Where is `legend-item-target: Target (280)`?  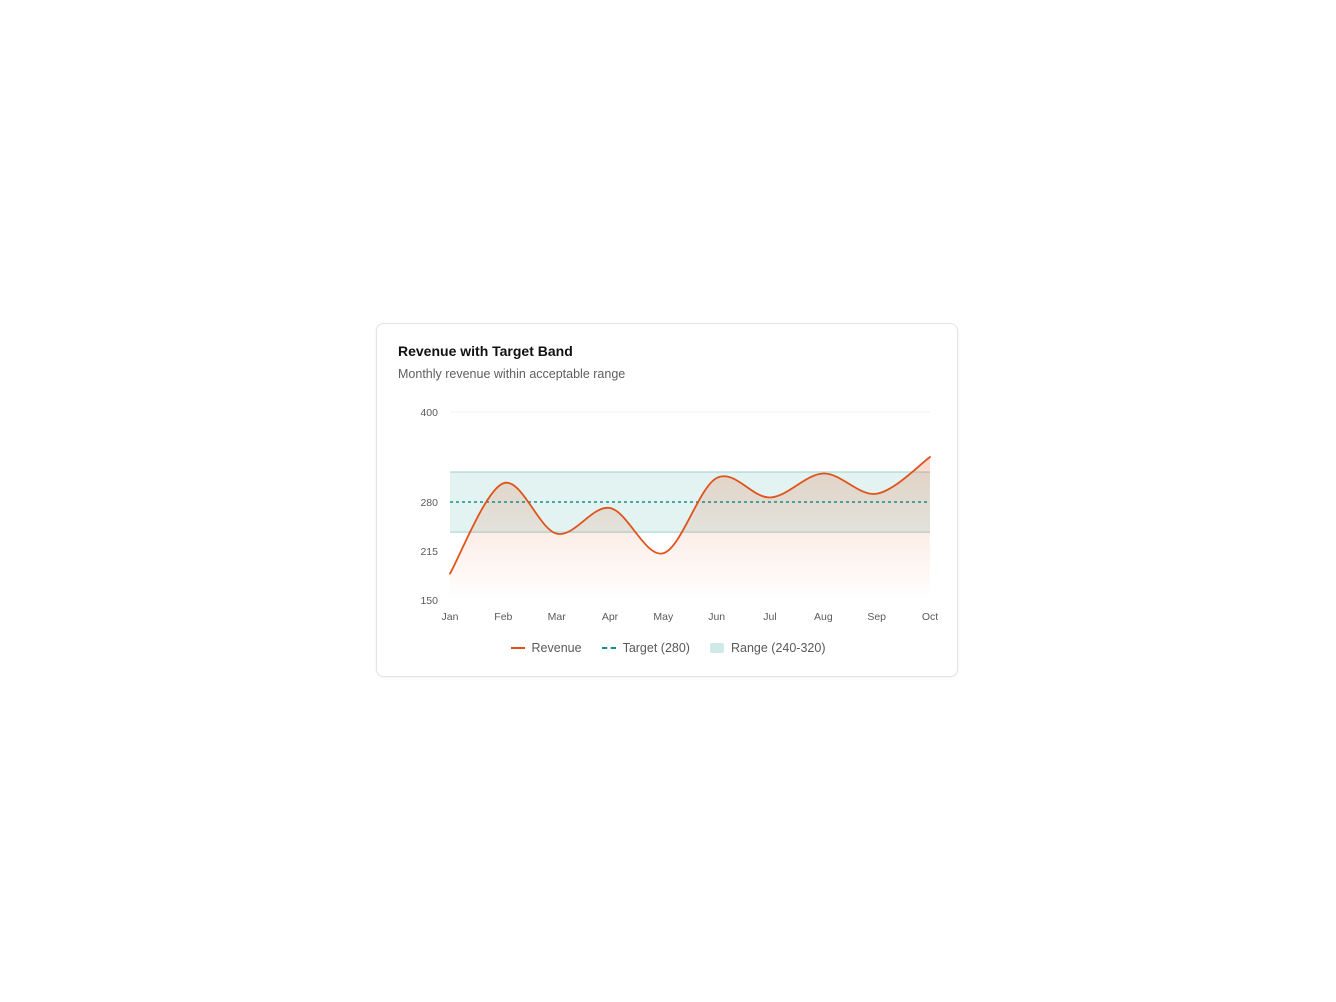 legend-item-target: Target (280) is located at coordinates (645, 648).